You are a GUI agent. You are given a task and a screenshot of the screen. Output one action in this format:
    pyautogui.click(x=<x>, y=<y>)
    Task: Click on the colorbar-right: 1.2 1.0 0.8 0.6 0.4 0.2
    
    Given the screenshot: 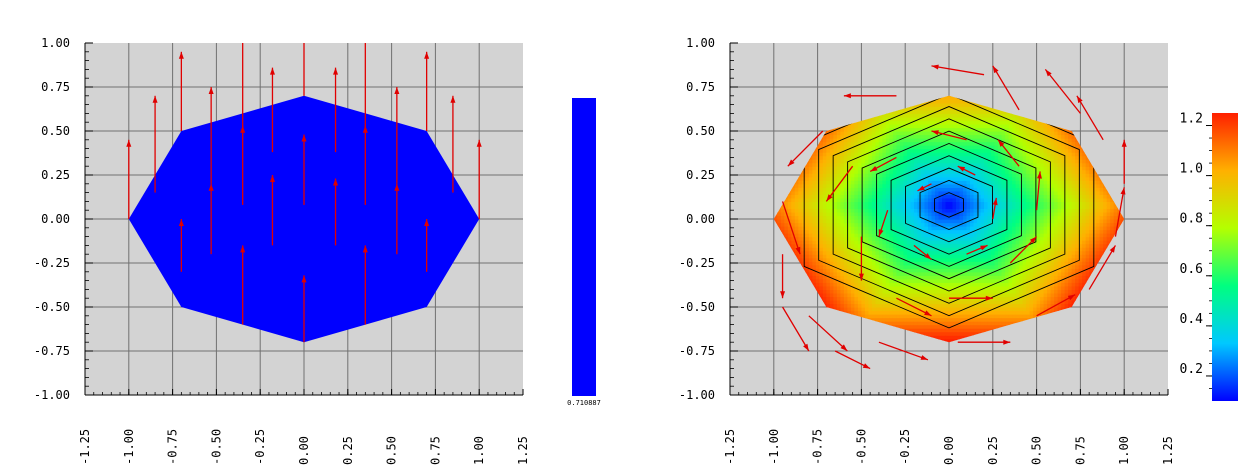 What is the action you would take?
    pyautogui.click(x=1209, y=256)
    